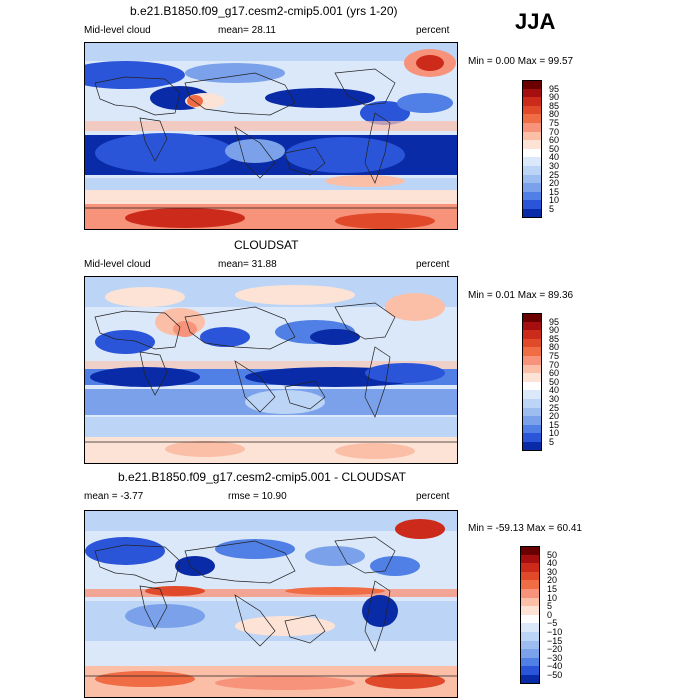 The image size is (700, 700). What do you see at coordinates (555, 640) in the screenshot?
I see `colorbar-tick-label: −15` at bounding box center [555, 640].